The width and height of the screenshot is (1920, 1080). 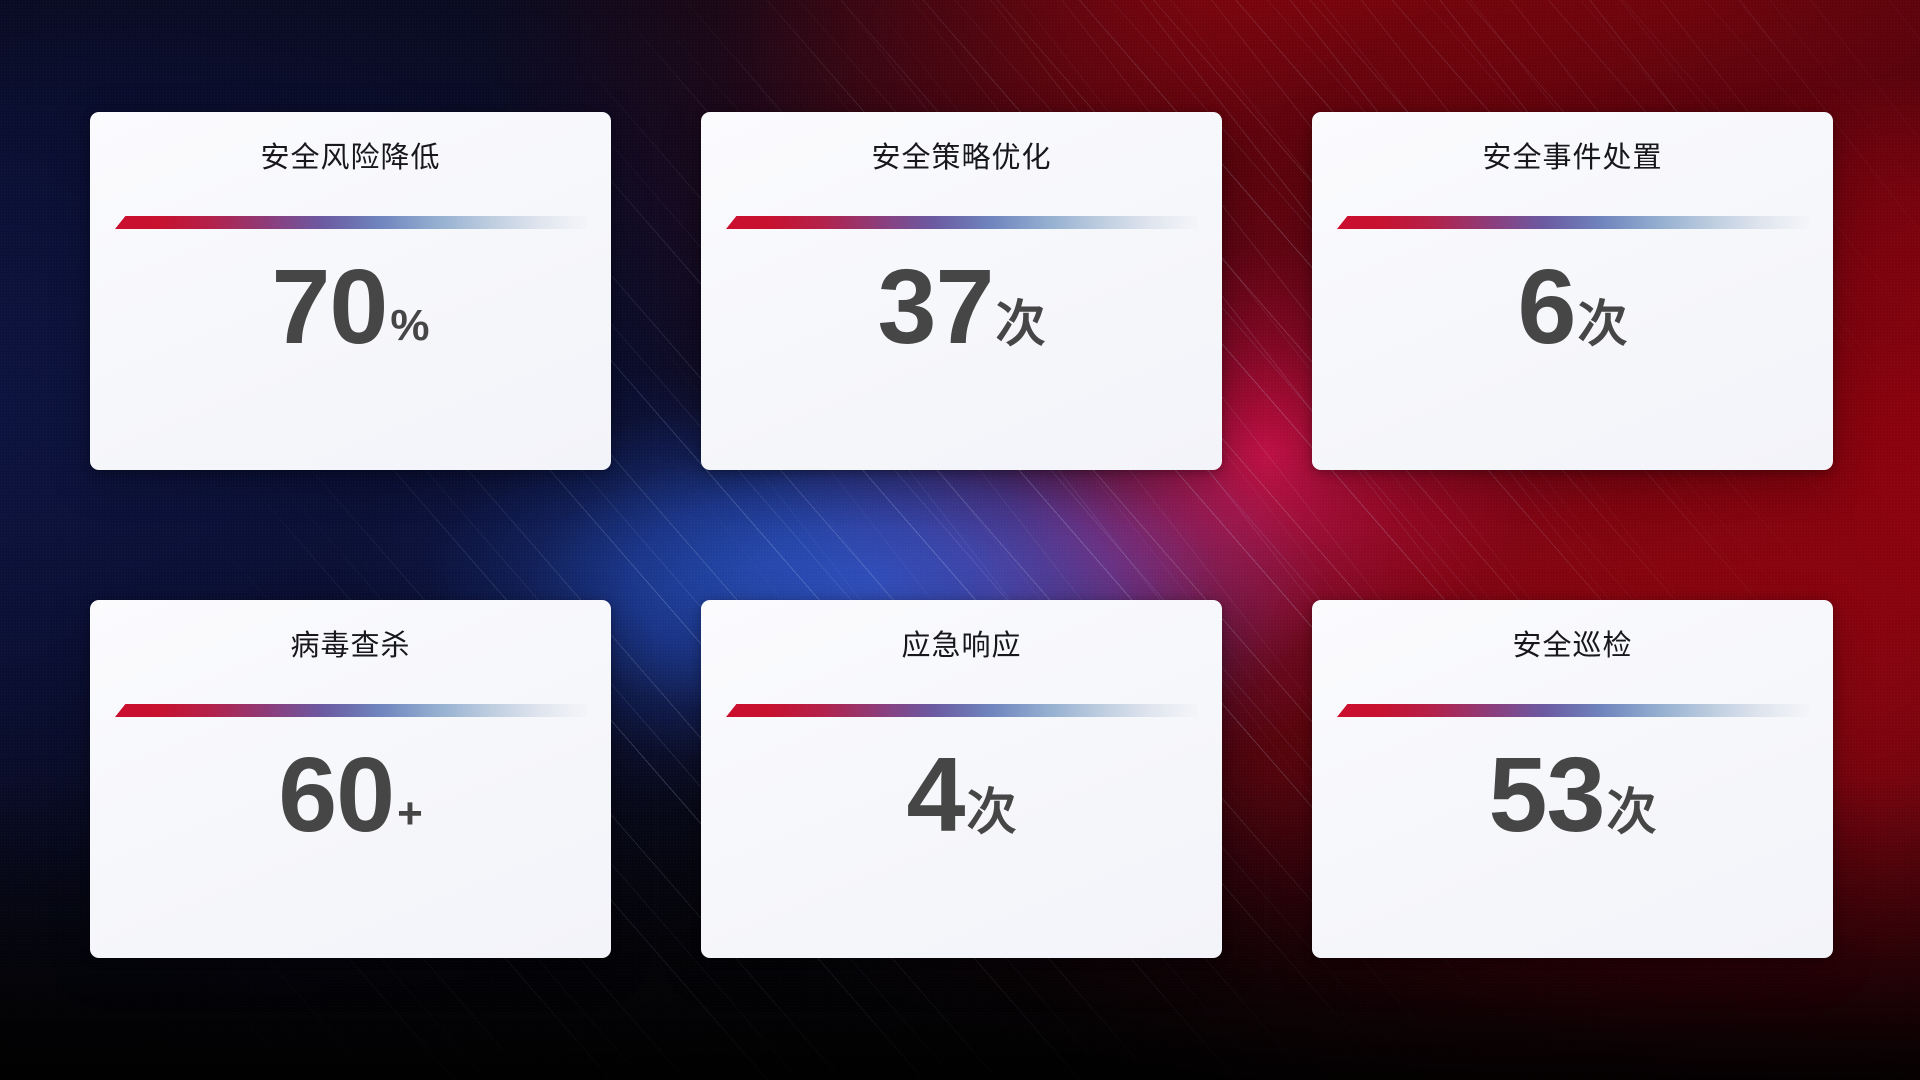 I want to click on stat-card: 安全策略优化 37 次, so click(x=961, y=291).